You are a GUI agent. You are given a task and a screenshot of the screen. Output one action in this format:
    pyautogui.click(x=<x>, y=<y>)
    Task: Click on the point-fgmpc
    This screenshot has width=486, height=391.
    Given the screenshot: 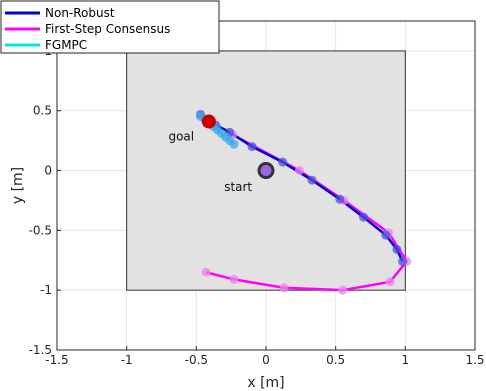 What is the action you would take?
    pyautogui.click(x=234, y=144)
    